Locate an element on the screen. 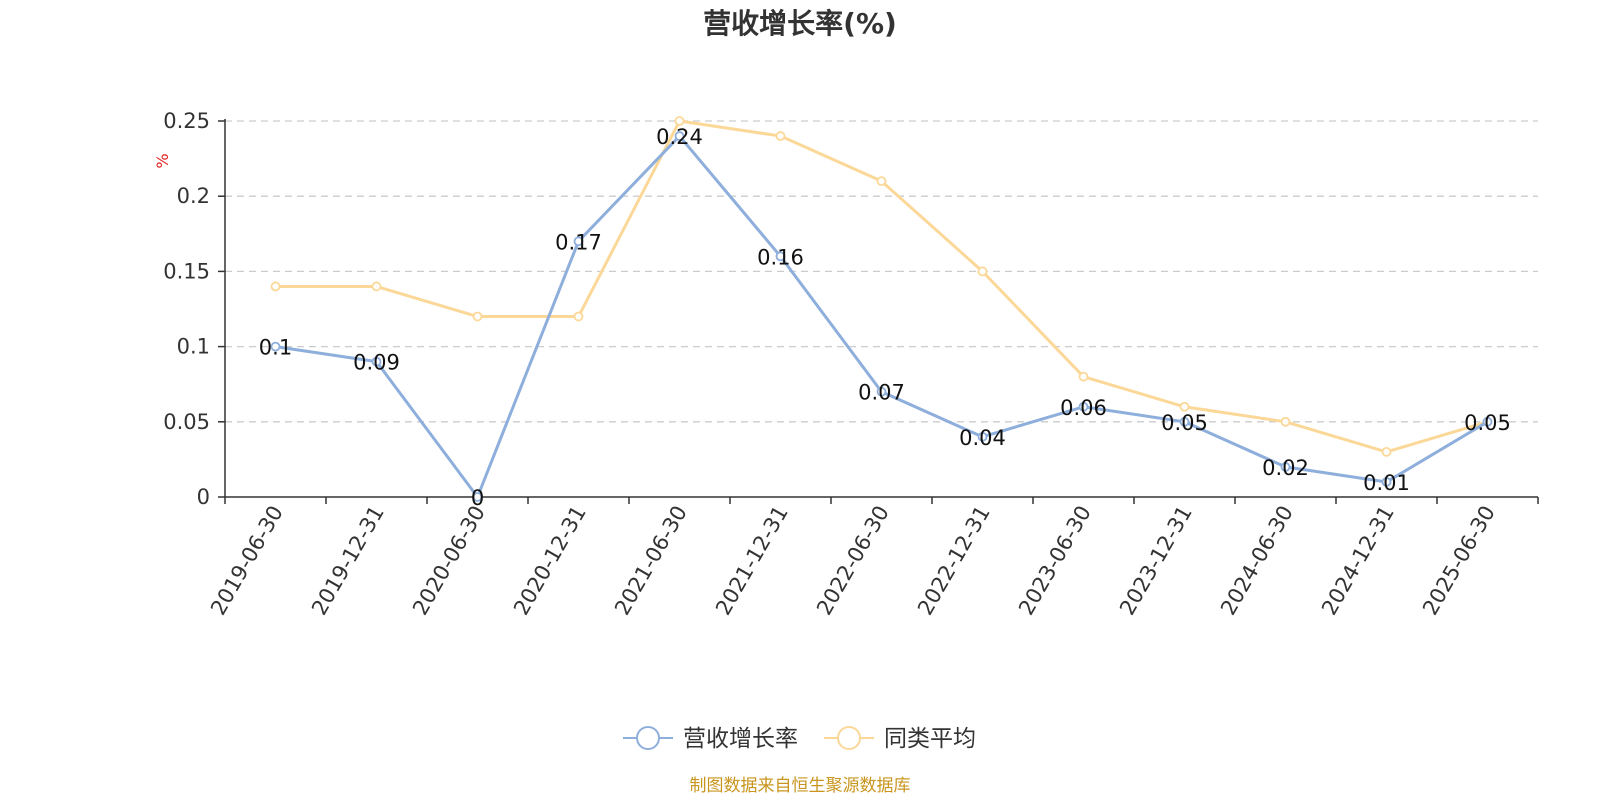  x-tick-label: 2023-12-31 is located at coordinates (1156, 561).